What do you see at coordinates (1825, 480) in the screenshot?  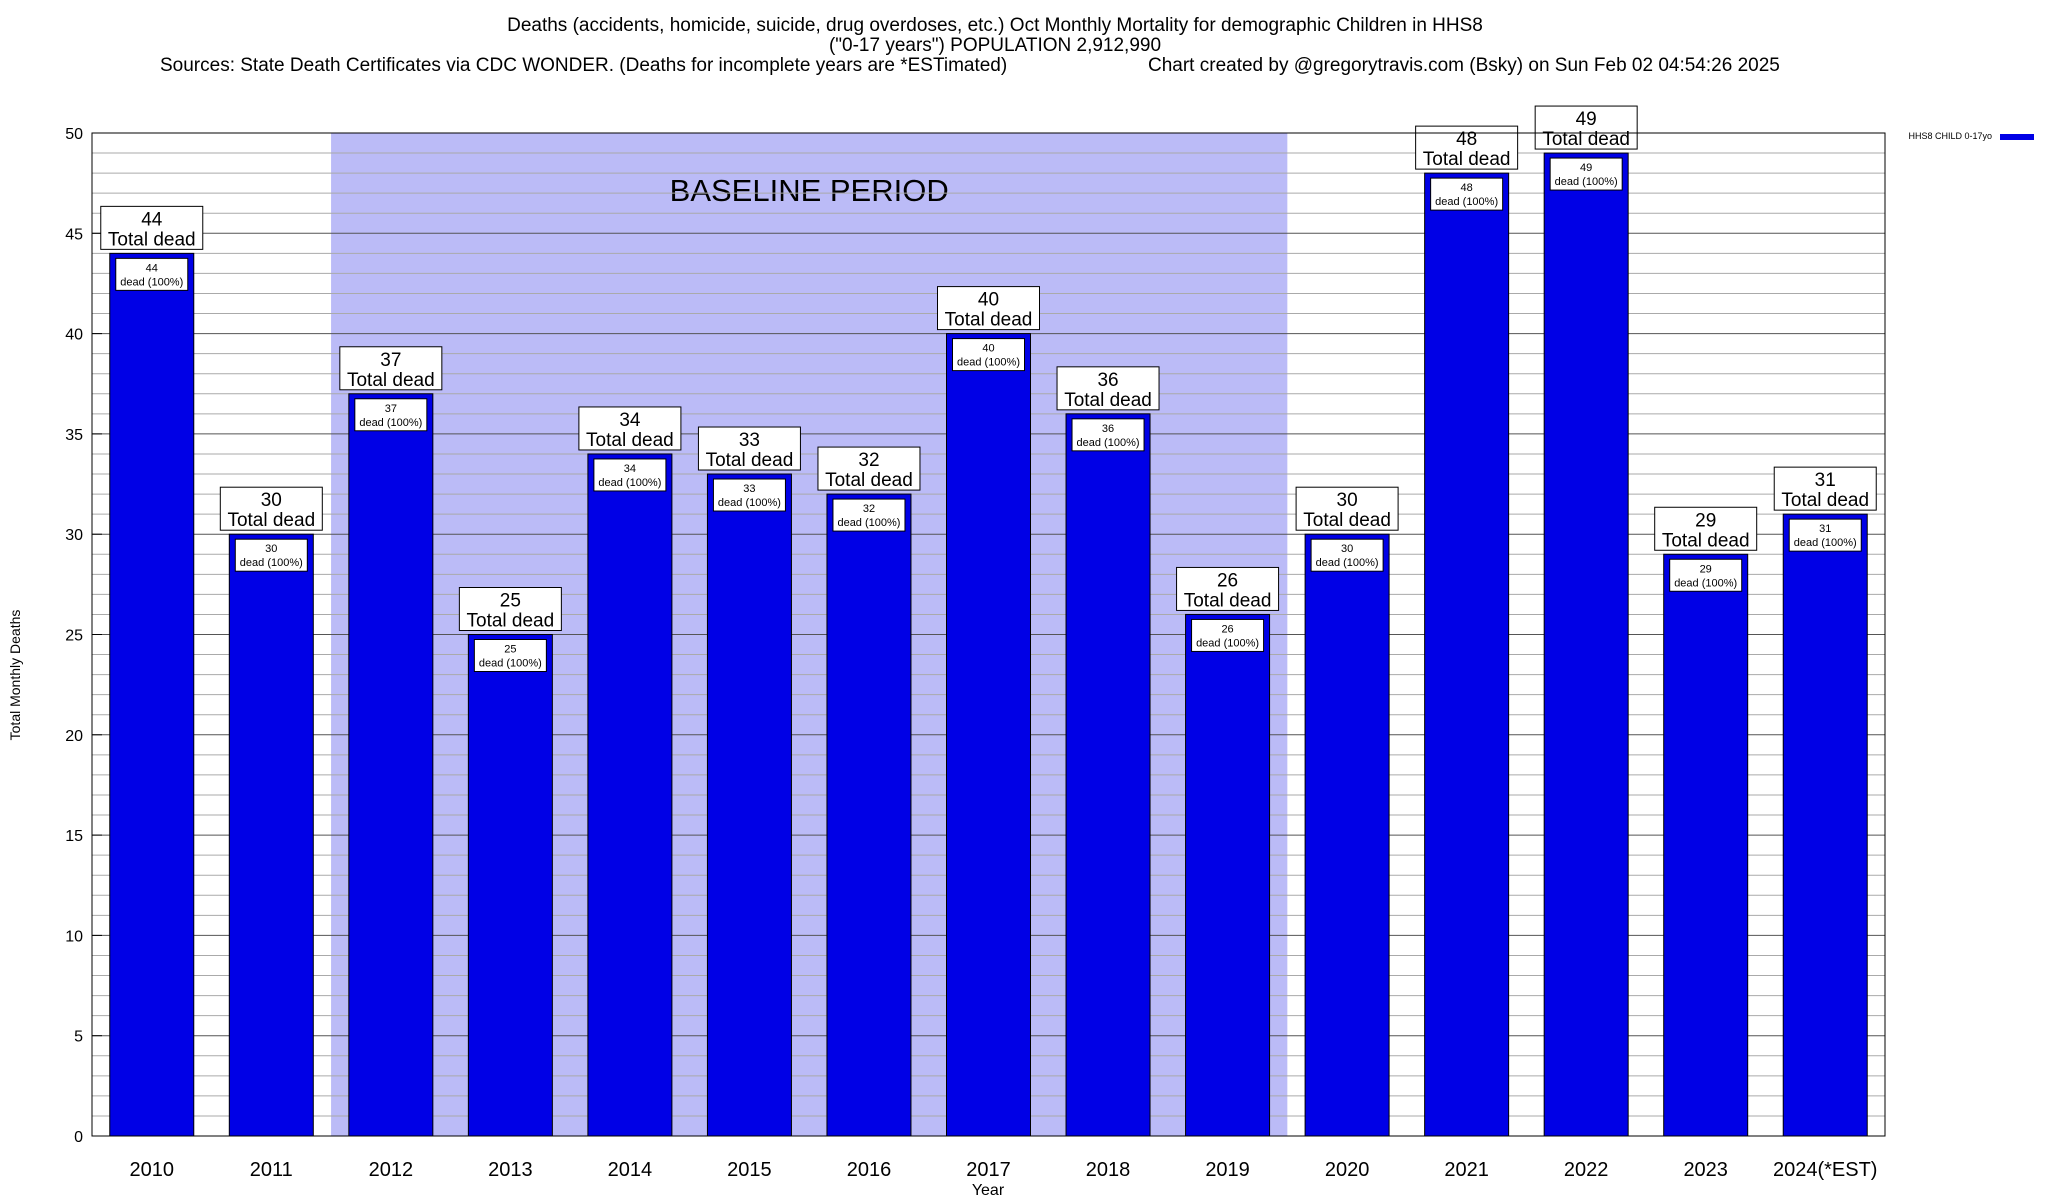 I see `total-label-value: 31` at bounding box center [1825, 480].